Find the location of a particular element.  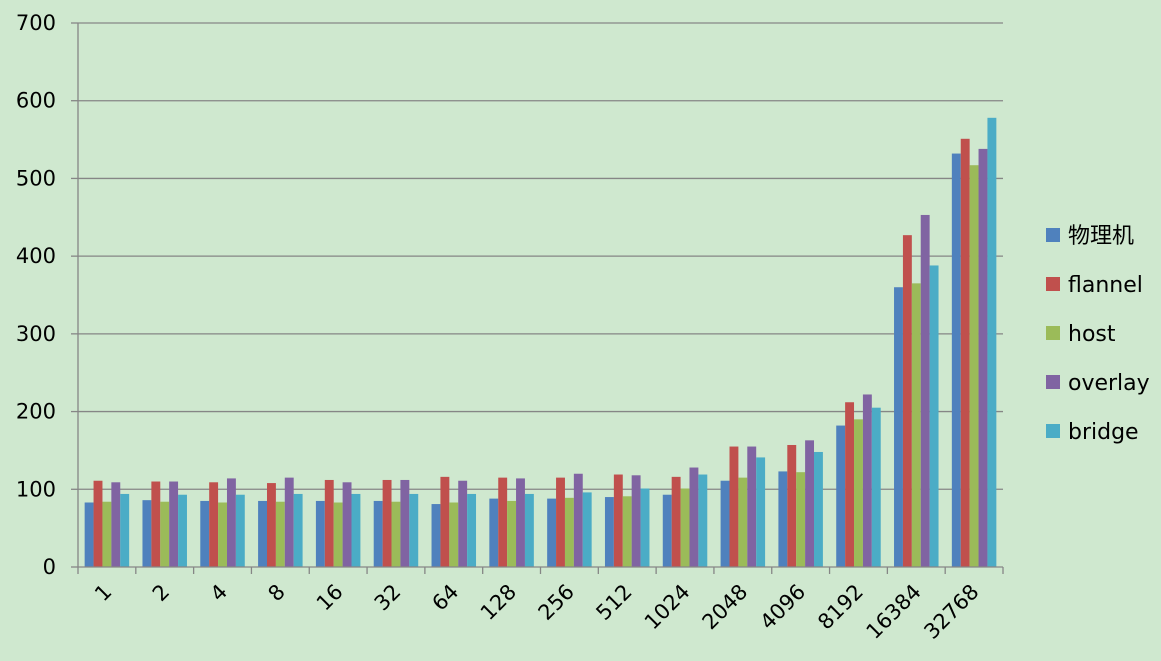

x-tick-label: 2048 is located at coordinates (725, 607).